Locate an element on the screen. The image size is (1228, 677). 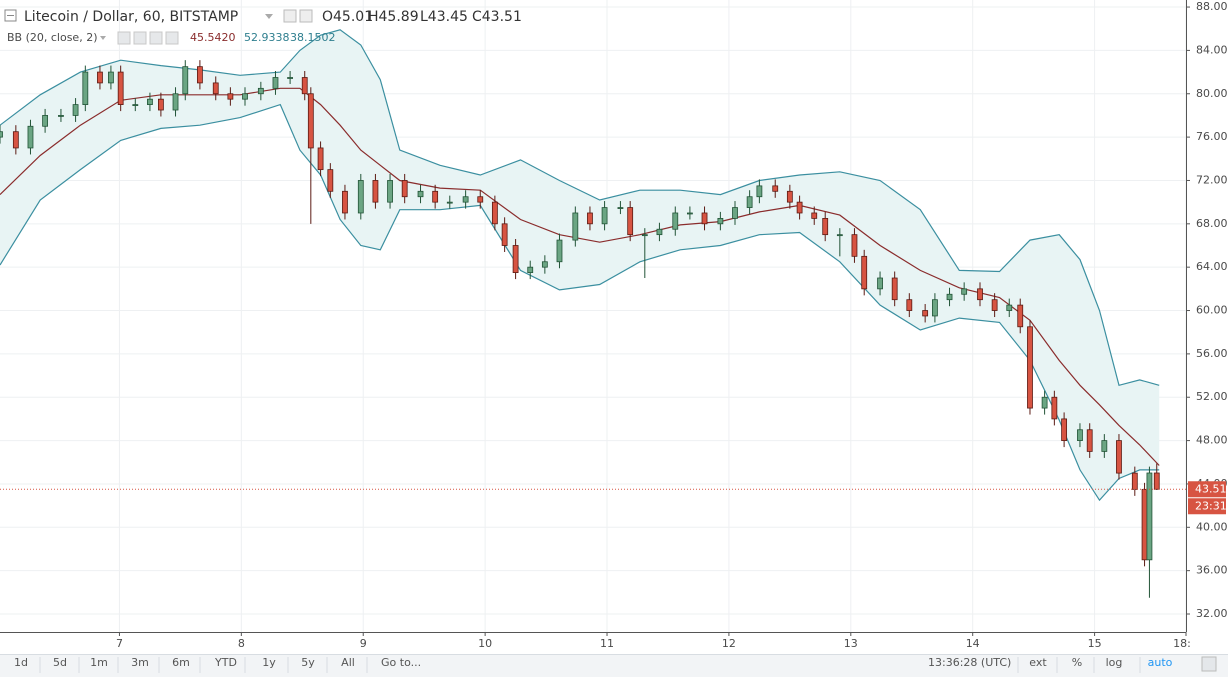
y-tick-label: 68.00 is located at coordinates (1212, 223).